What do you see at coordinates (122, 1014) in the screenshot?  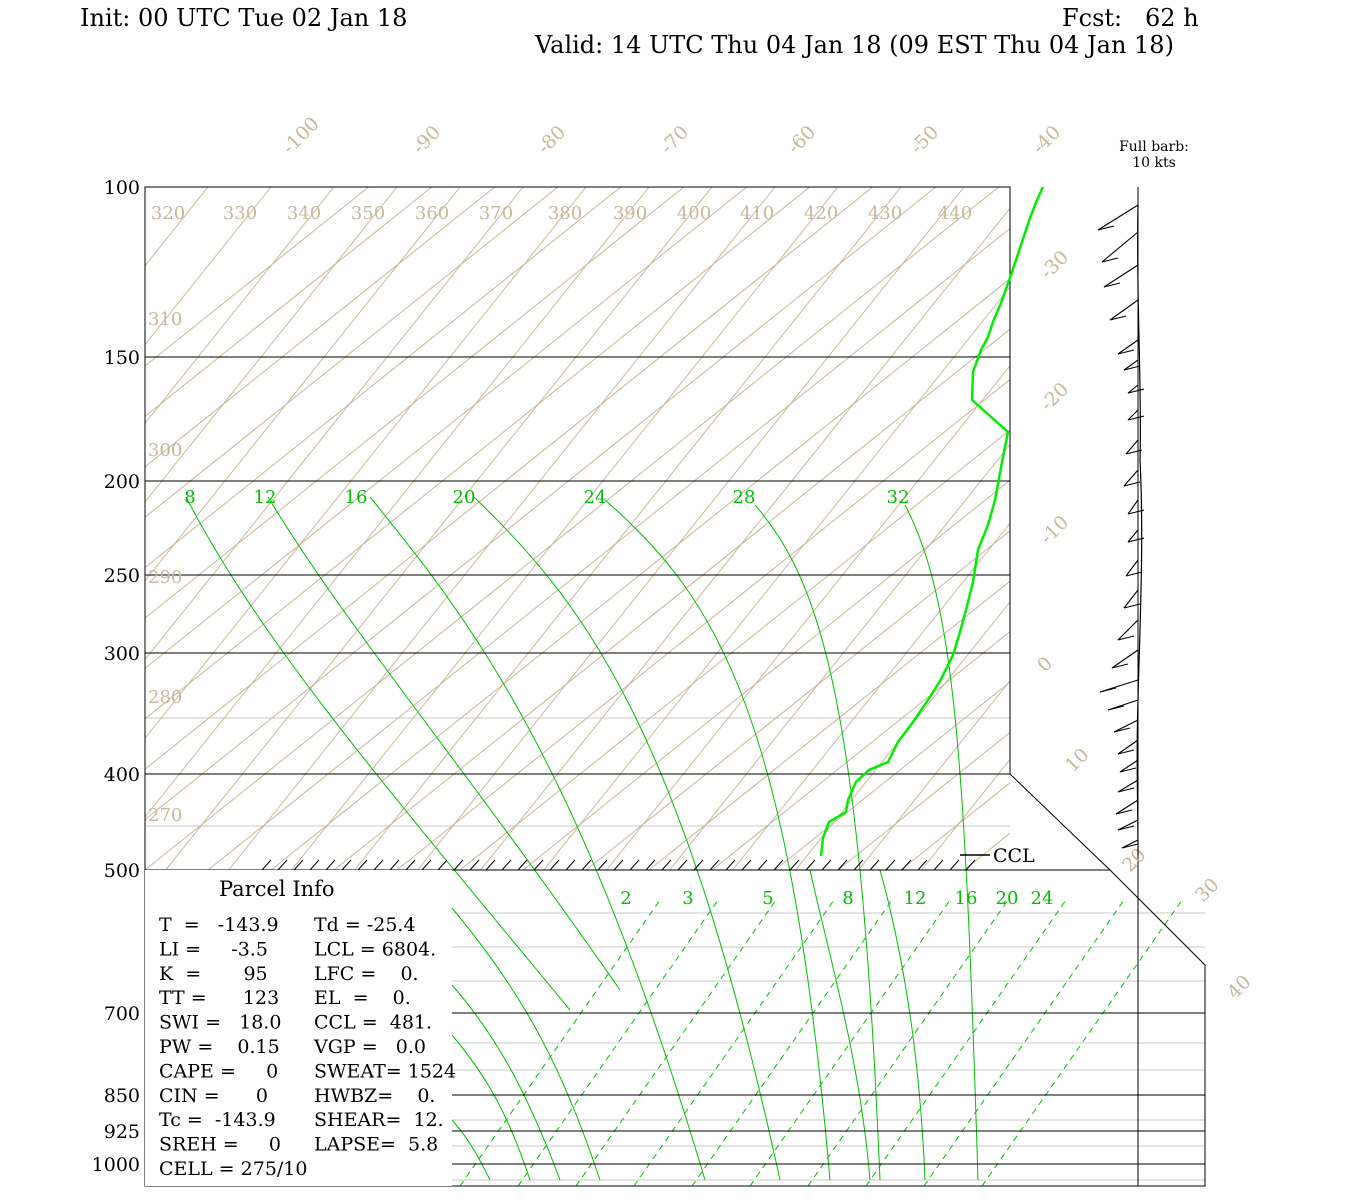 I see `pressure-label: 700` at bounding box center [122, 1014].